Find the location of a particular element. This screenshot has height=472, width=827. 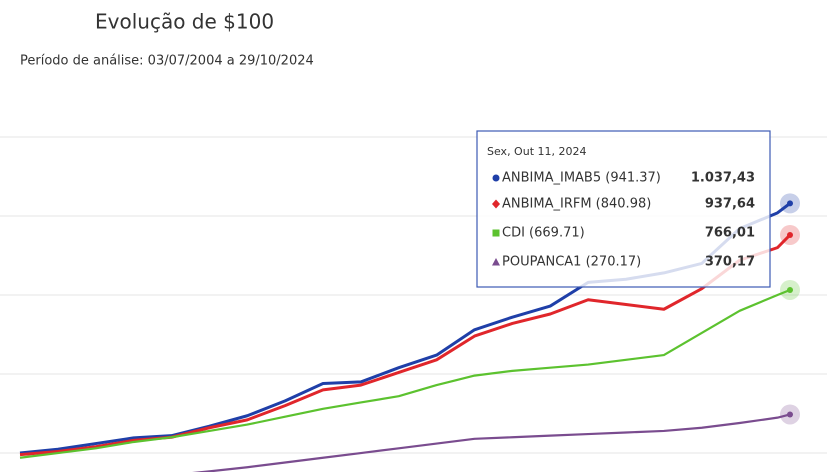

tooltip-series-value: 937,64 is located at coordinates (730, 204).